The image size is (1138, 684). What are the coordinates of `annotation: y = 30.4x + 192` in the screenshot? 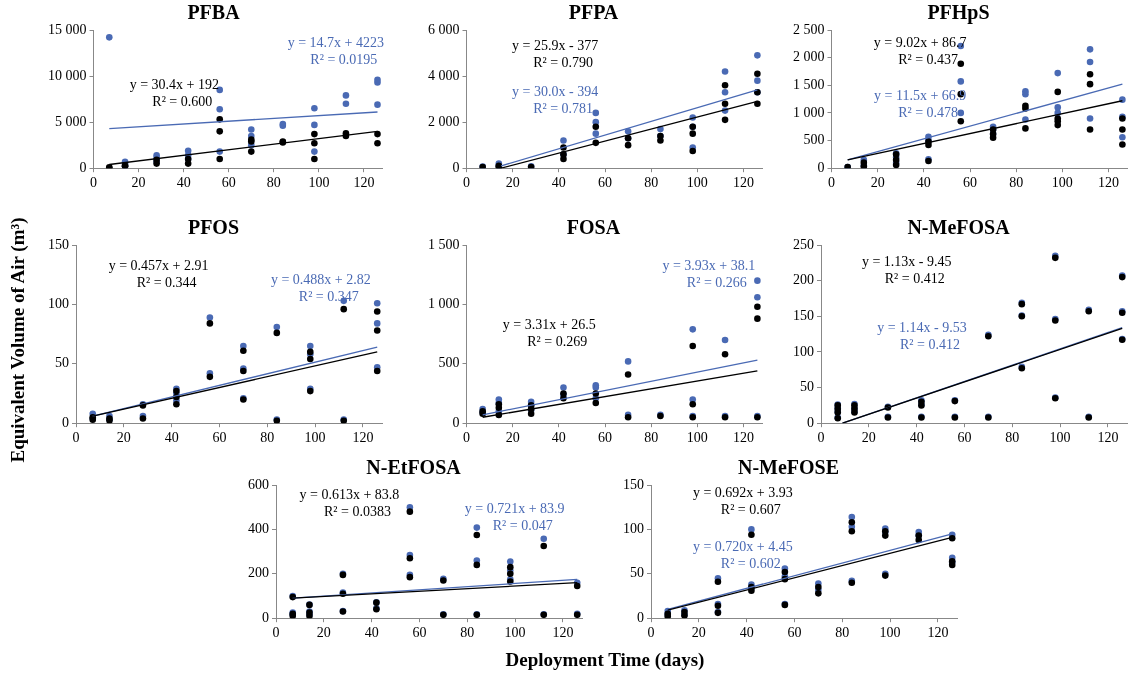 It's located at (174, 84).